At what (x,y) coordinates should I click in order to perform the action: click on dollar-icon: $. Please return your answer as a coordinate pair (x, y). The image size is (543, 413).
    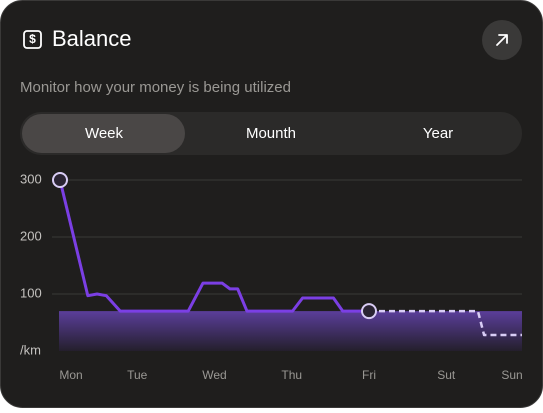
    Looking at the image, I should click on (32, 39).